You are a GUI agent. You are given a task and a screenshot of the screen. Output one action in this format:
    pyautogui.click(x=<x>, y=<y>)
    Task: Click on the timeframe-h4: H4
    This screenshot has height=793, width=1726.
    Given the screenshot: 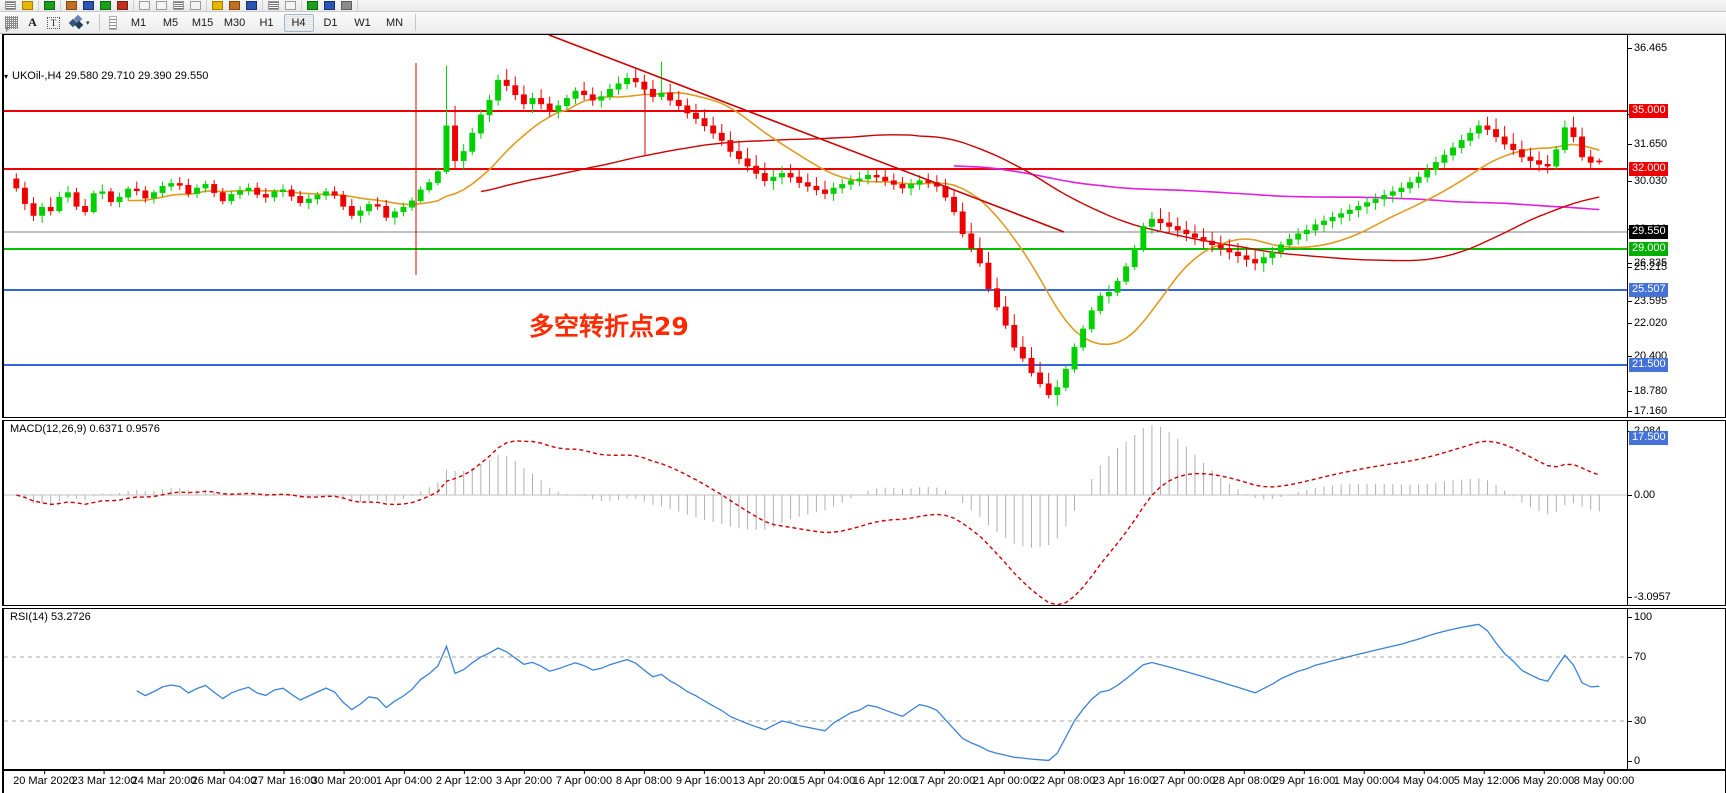 What is the action you would take?
    pyautogui.click(x=298, y=22)
    